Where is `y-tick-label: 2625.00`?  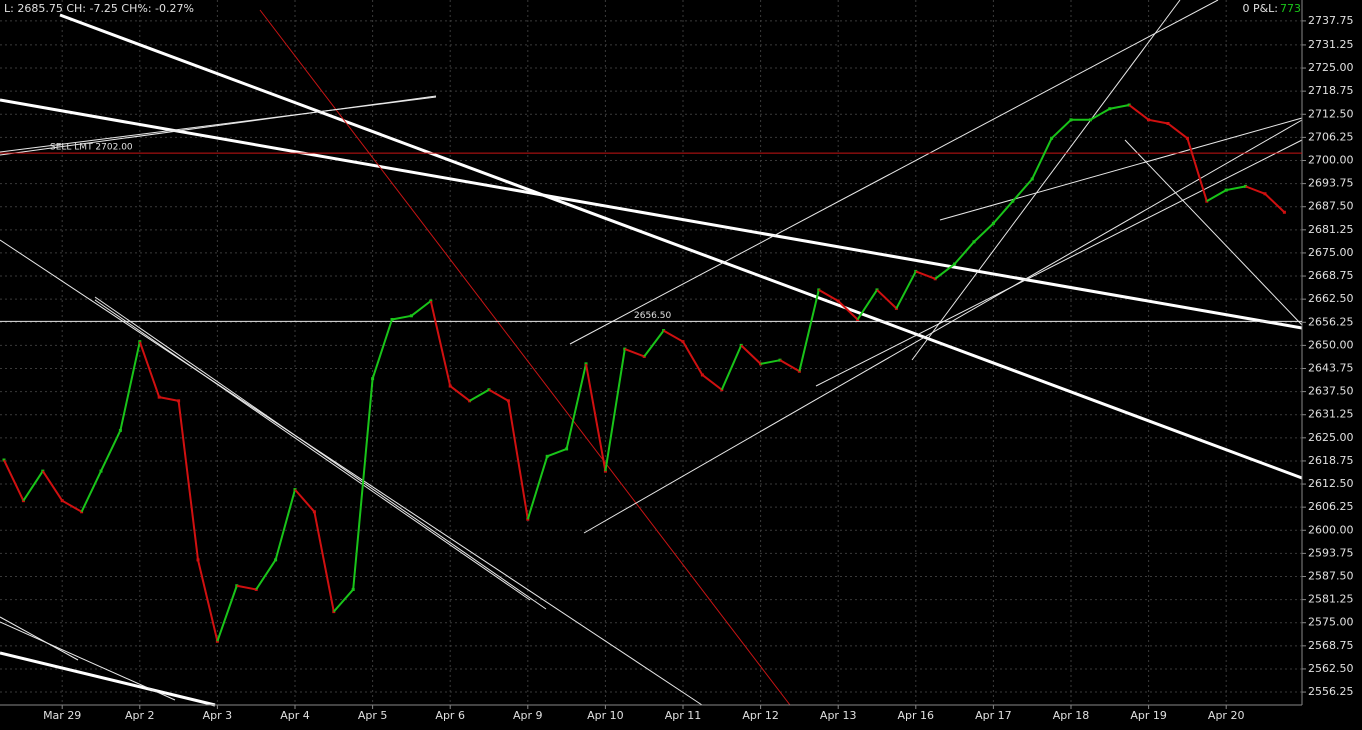
y-tick-label: 2625.00 is located at coordinates (1331, 437).